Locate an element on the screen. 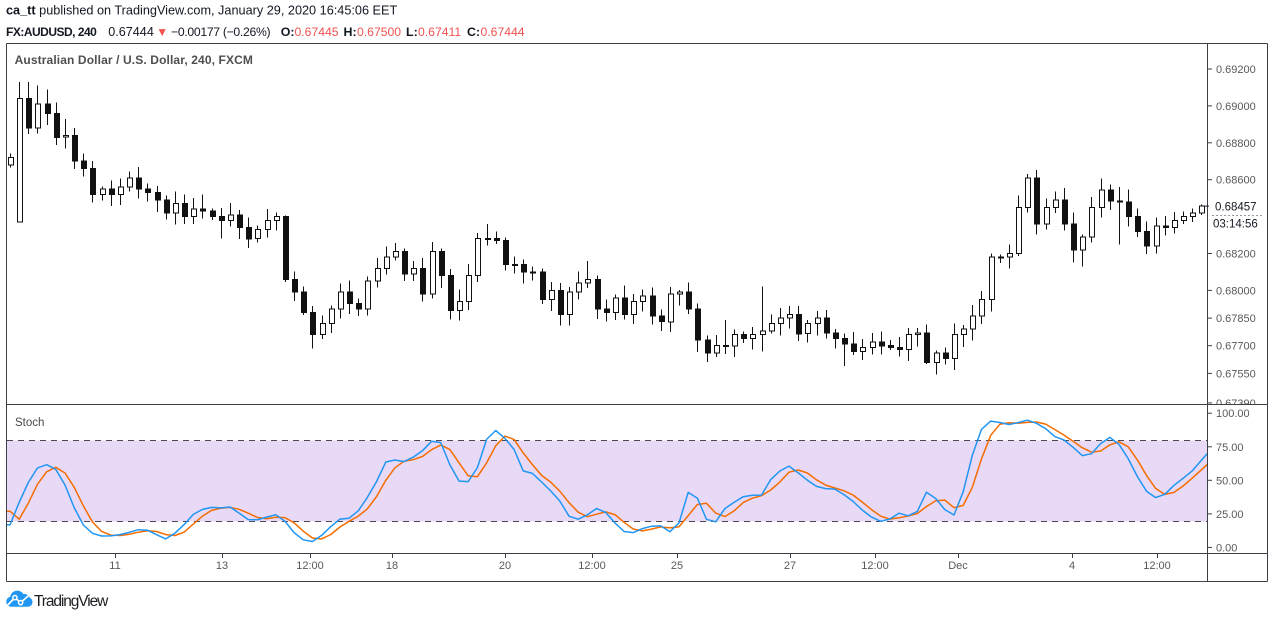  svg-text: 11 is located at coordinates (114, 566).